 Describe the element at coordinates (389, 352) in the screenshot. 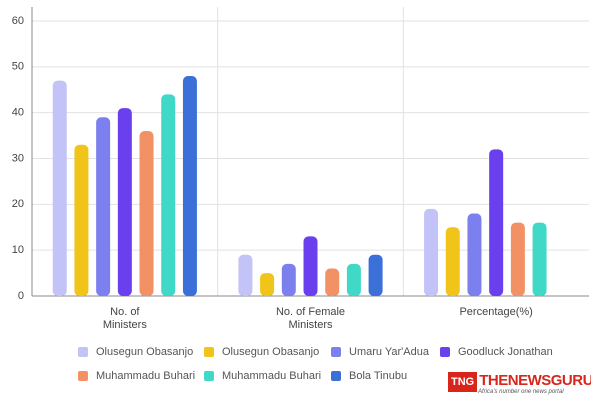

I see `legend-label: Umaru Yar'Adua` at that location.